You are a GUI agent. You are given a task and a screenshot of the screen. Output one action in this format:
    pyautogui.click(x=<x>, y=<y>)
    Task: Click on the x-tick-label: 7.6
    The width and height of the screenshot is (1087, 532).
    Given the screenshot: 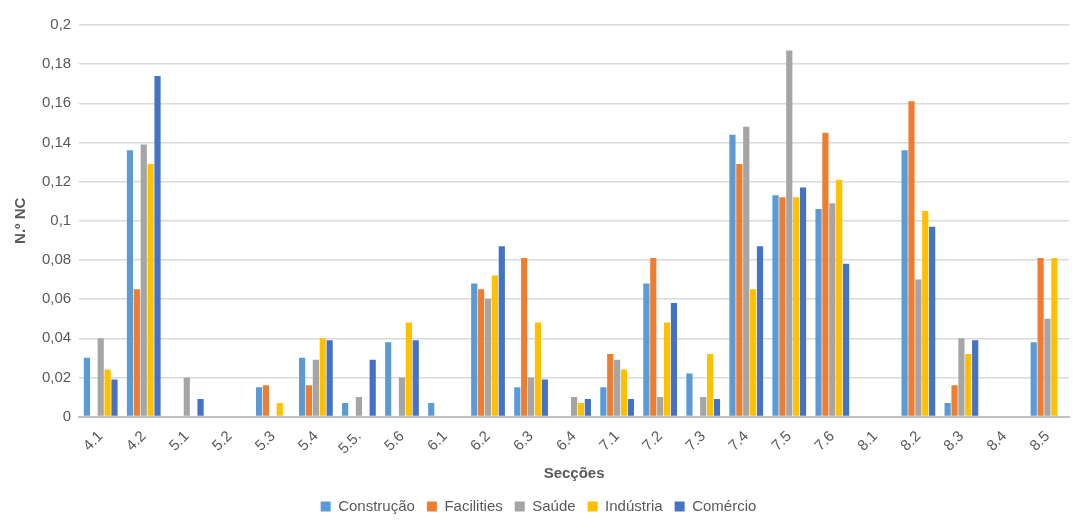 What is the action you would take?
    pyautogui.click(x=824, y=440)
    